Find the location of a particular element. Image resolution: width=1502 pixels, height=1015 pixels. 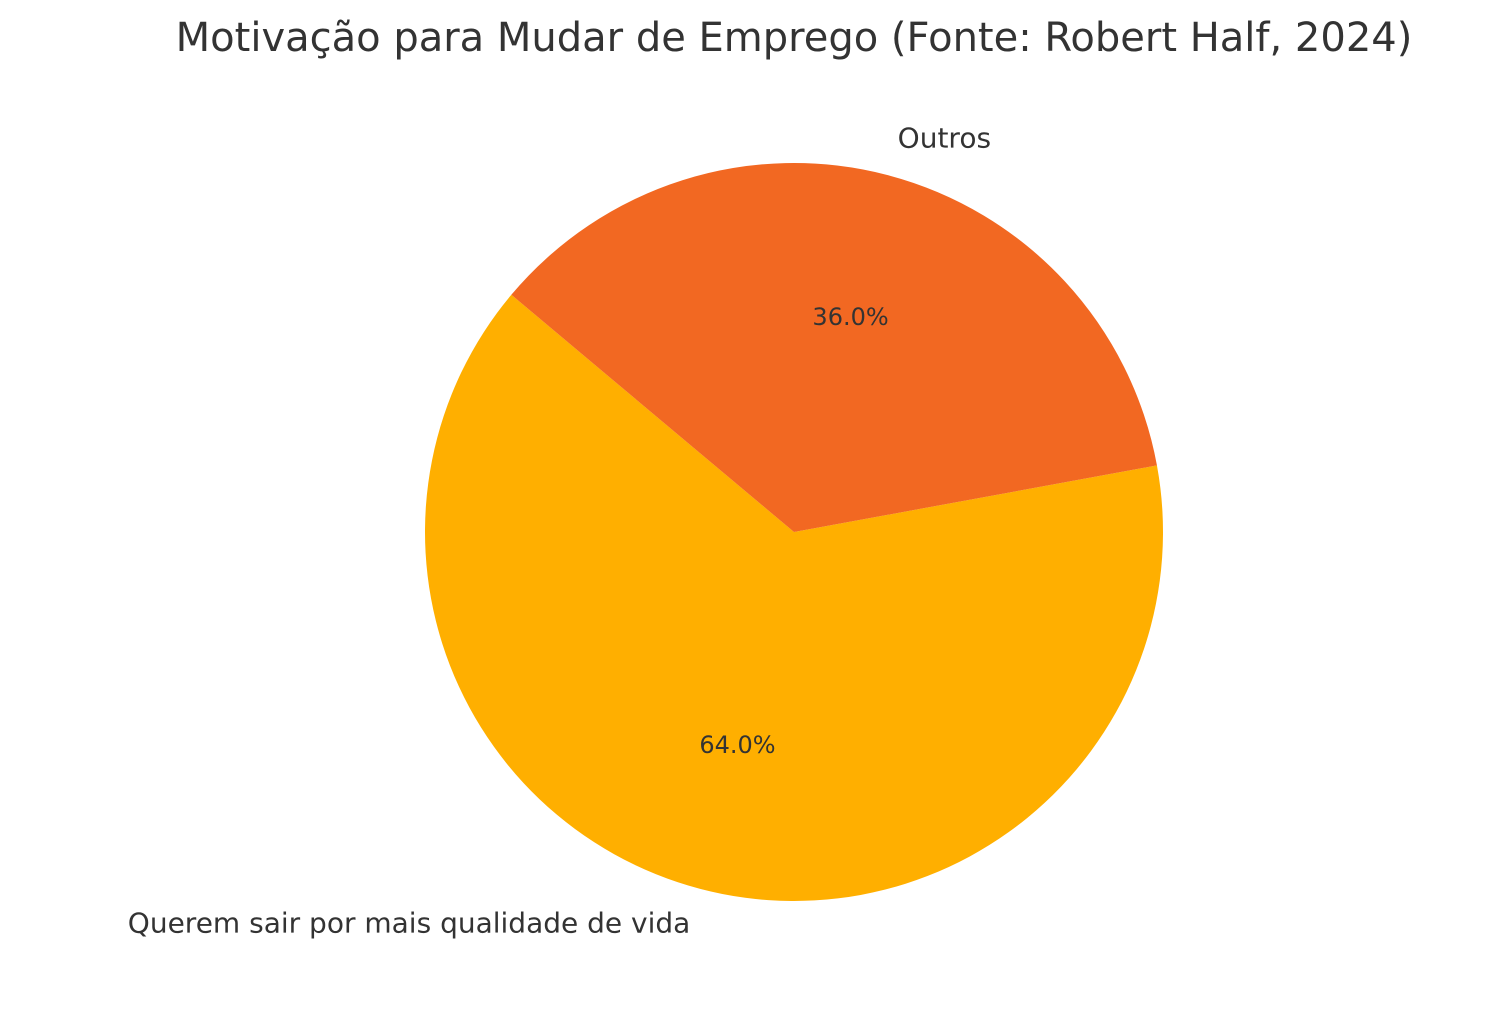

slice-label: Querem sair por mais qualidade de vida is located at coordinates (409, 922).